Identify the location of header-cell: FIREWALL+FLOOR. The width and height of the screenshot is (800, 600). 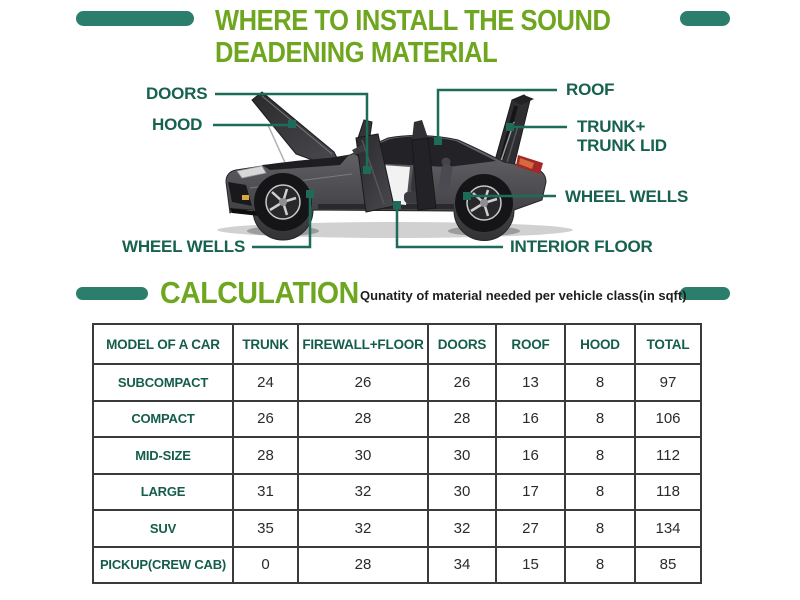
(363, 344).